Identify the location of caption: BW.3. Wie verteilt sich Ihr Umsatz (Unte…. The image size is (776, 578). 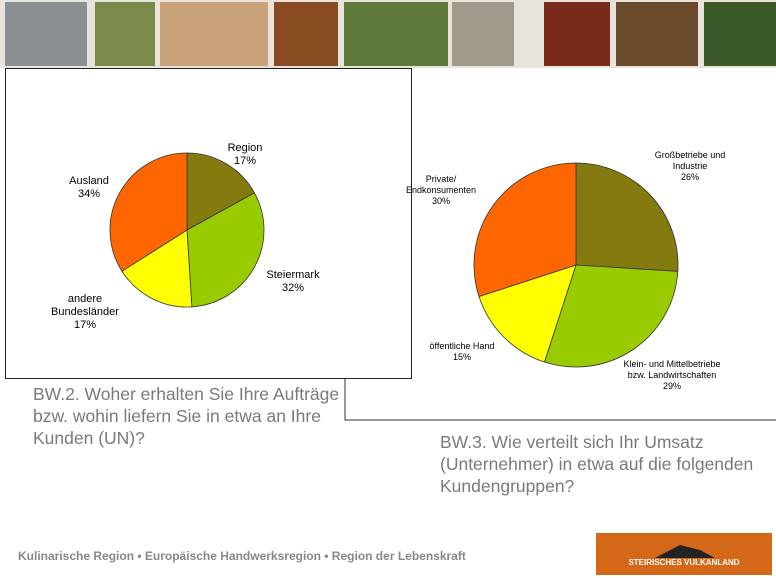
(597, 464).